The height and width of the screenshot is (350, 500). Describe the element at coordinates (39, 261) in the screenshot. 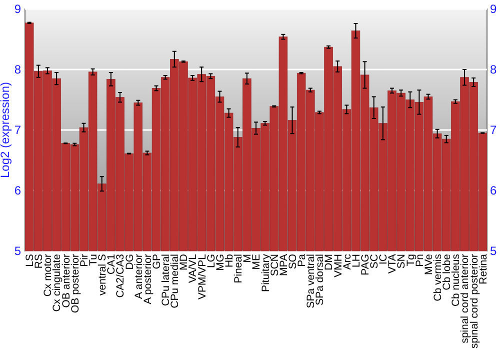

I see `x-tick-label: RS` at that location.